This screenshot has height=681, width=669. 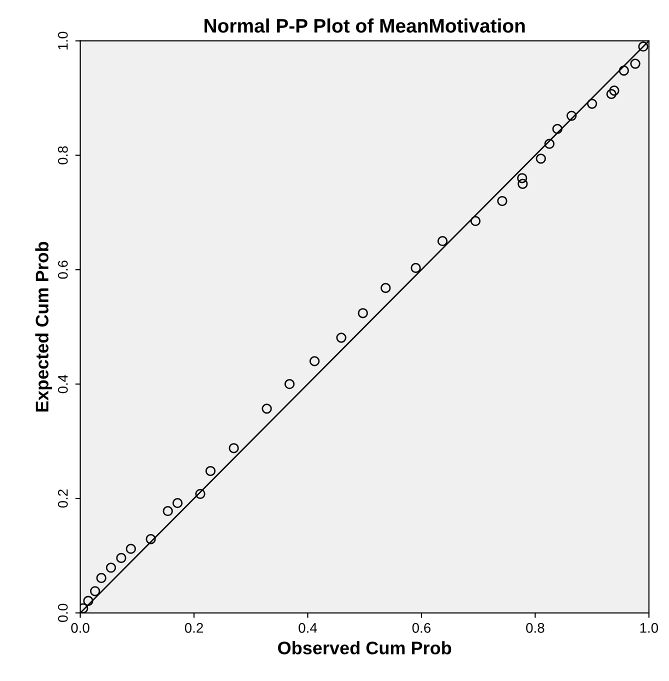 I want to click on x-tick-label: 0.2, so click(x=193, y=627).